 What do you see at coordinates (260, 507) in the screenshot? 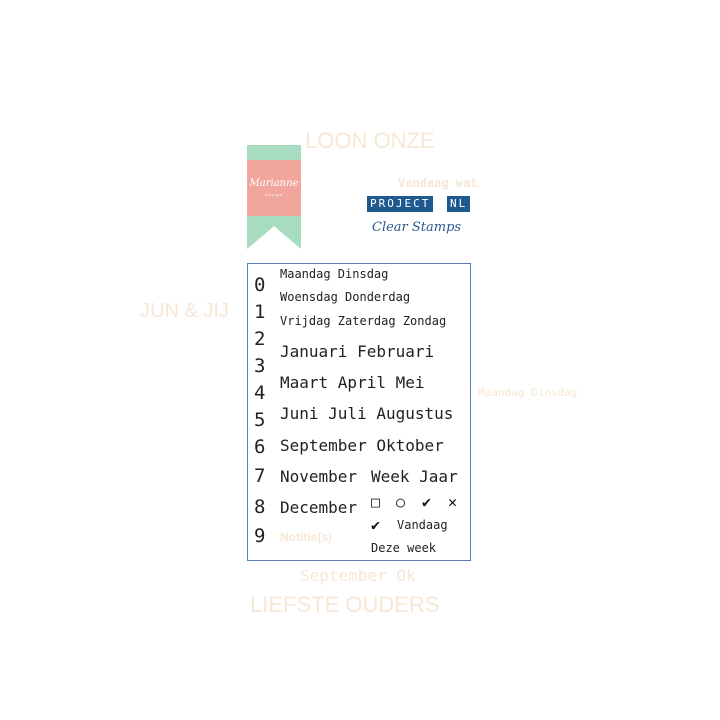
I see `digit-stamp: 8` at bounding box center [260, 507].